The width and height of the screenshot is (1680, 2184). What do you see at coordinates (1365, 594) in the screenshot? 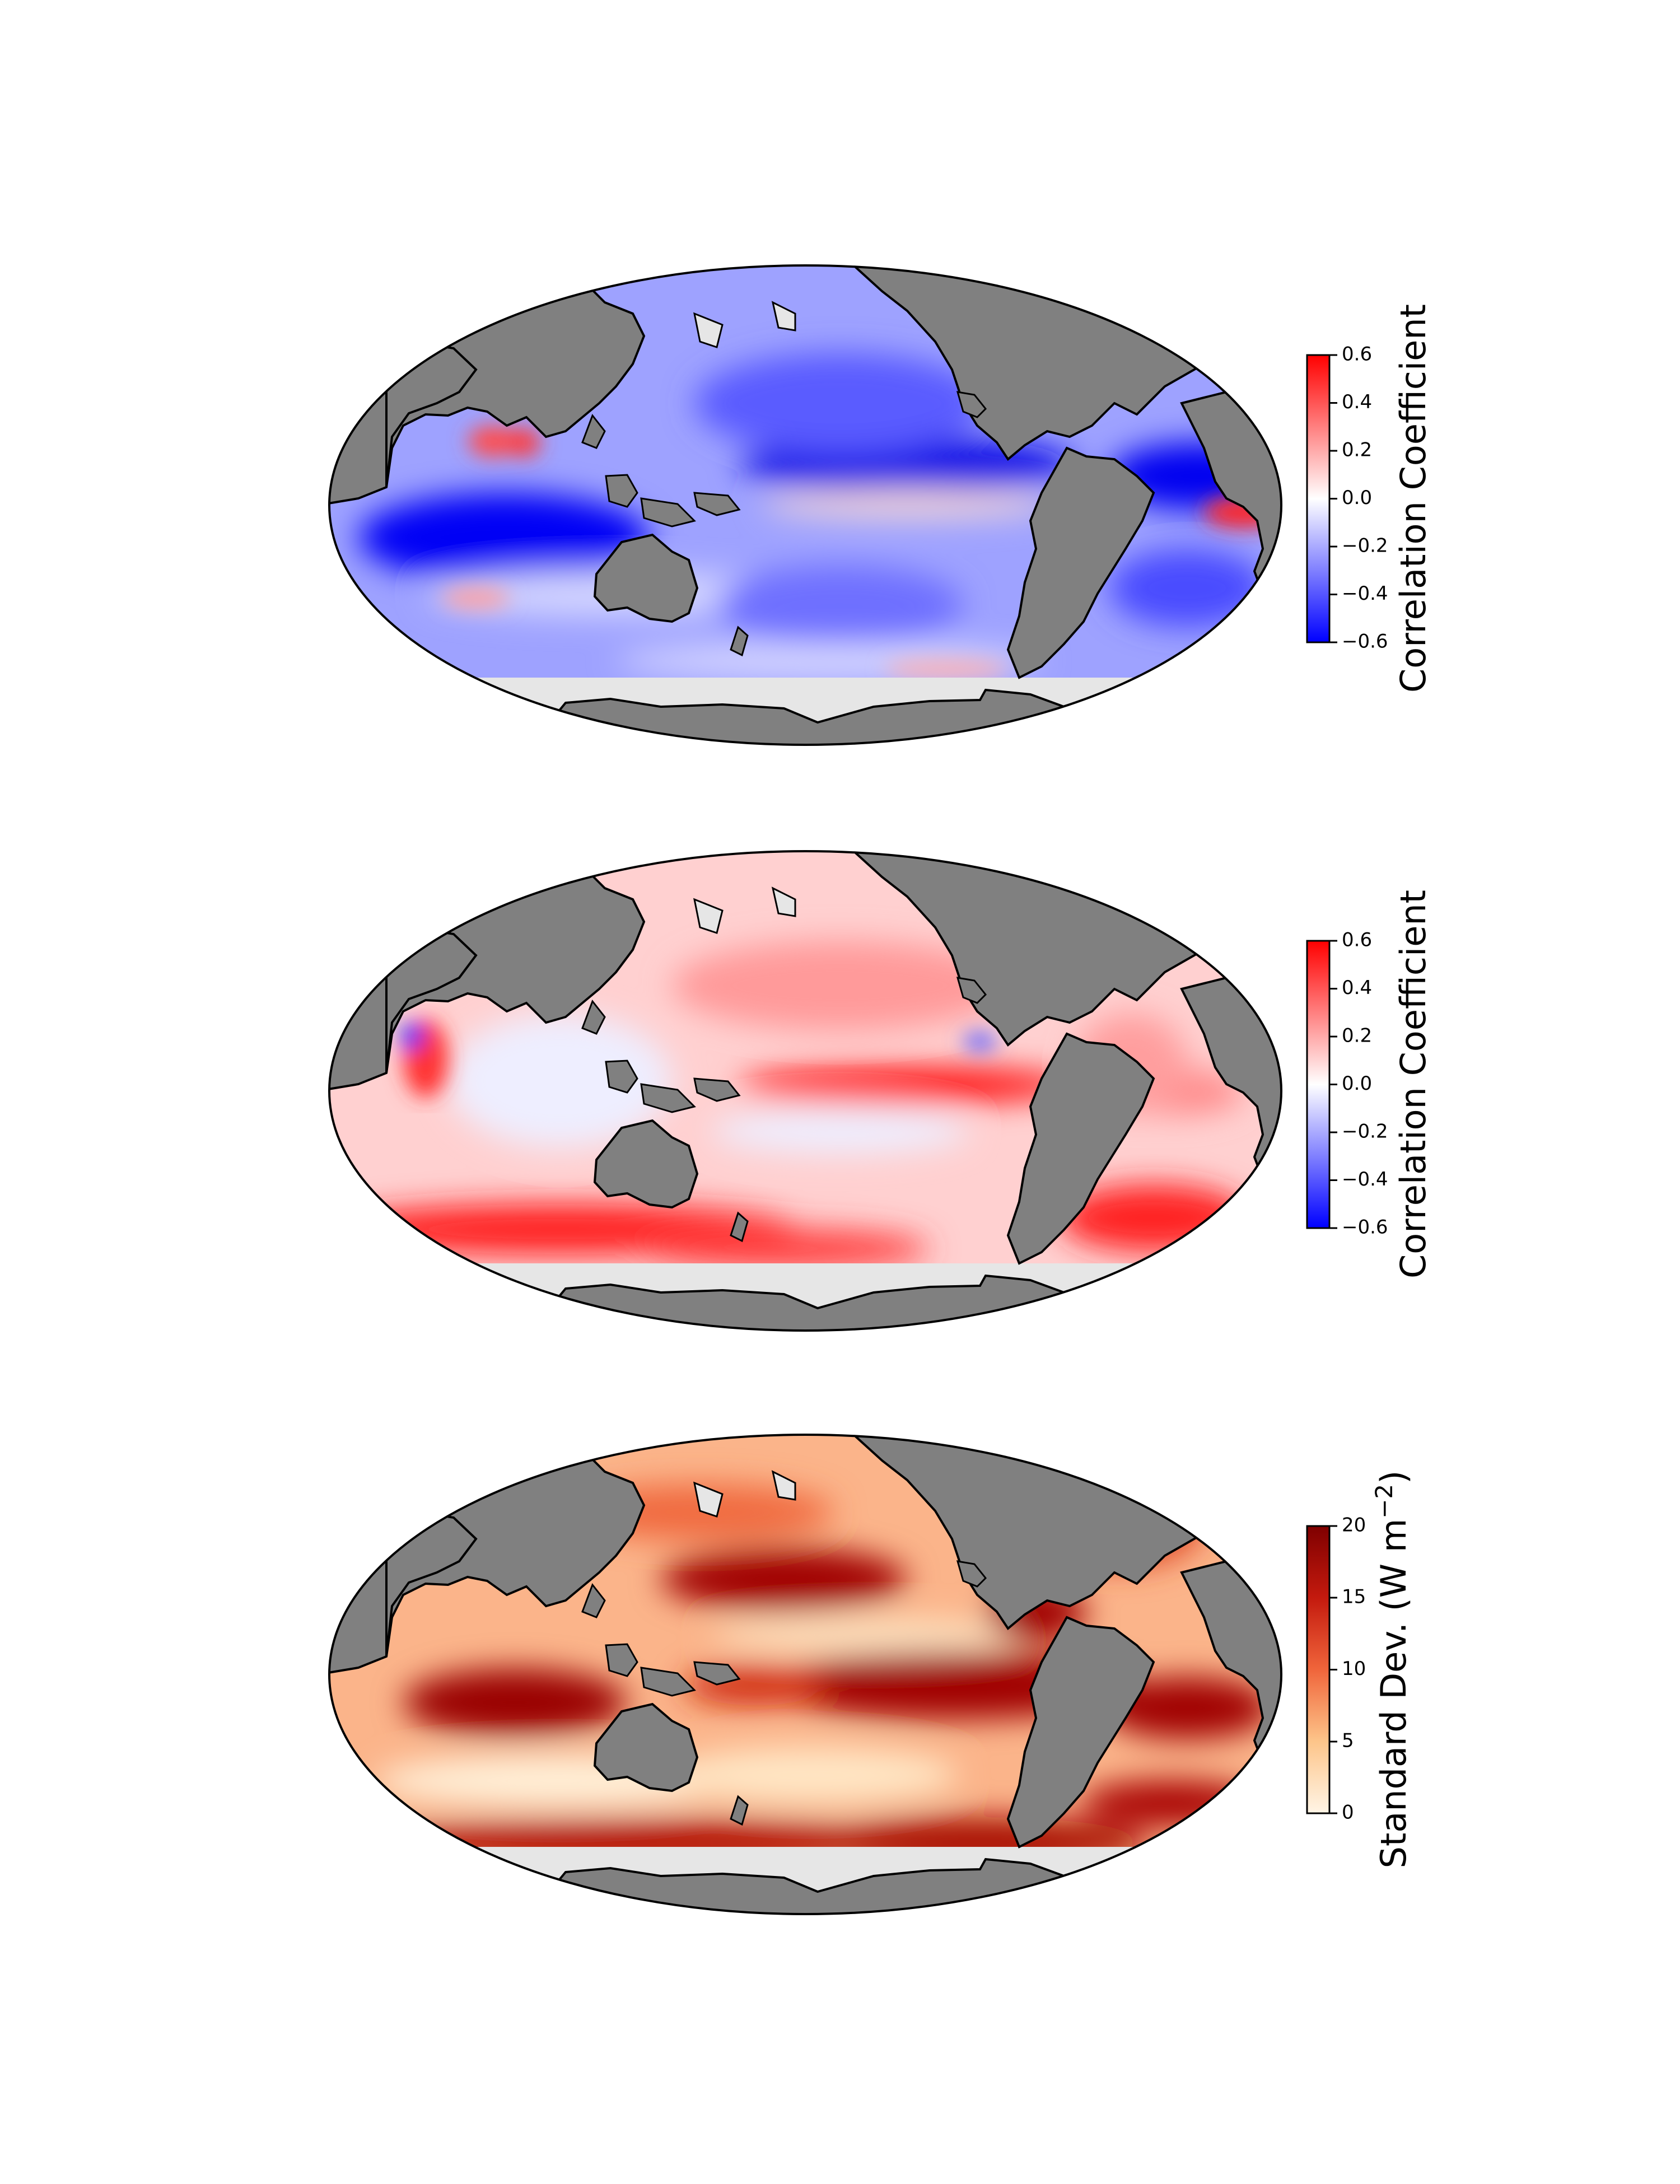
I see `colorbar-1-tick-label: −0.4` at bounding box center [1365, 594].